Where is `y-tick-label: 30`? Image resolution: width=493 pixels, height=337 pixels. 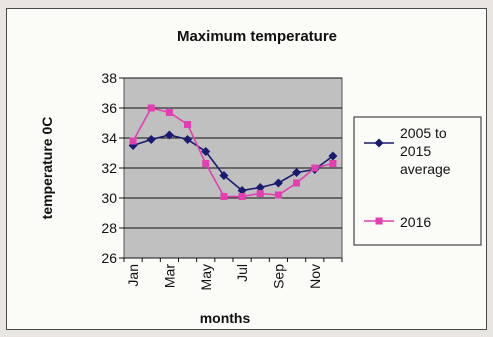
y-tick-label: 30 is located at coordinates (109, 198).